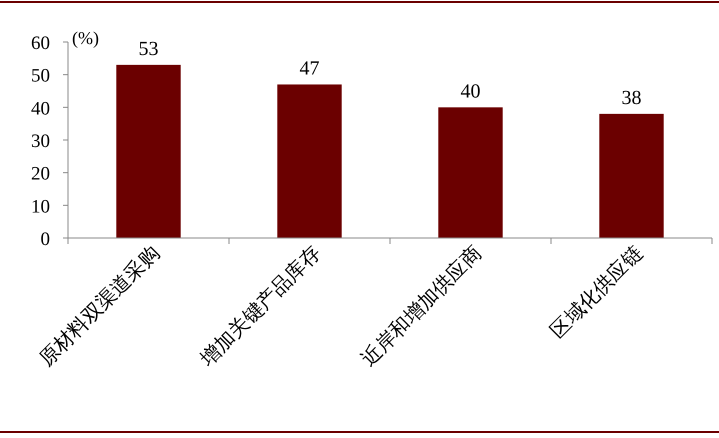 The image size is (719, 438). Describe the element at coordinates (40, 141) in the screenshot. I see `y-tick-label: 30` at that location.